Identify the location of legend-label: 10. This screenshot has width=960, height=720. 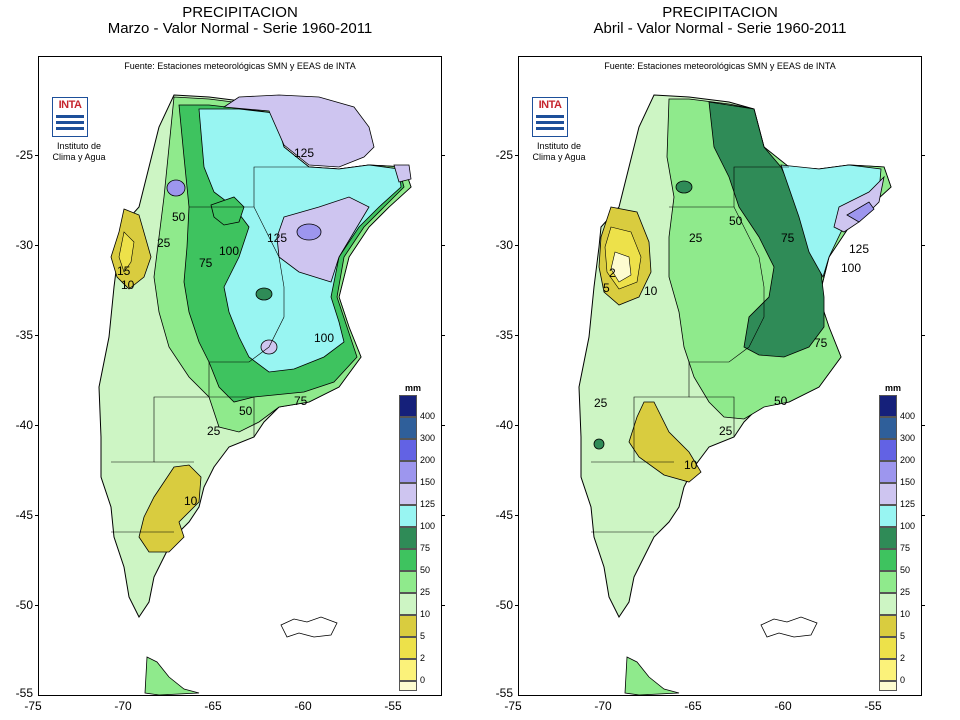
(905, 614).